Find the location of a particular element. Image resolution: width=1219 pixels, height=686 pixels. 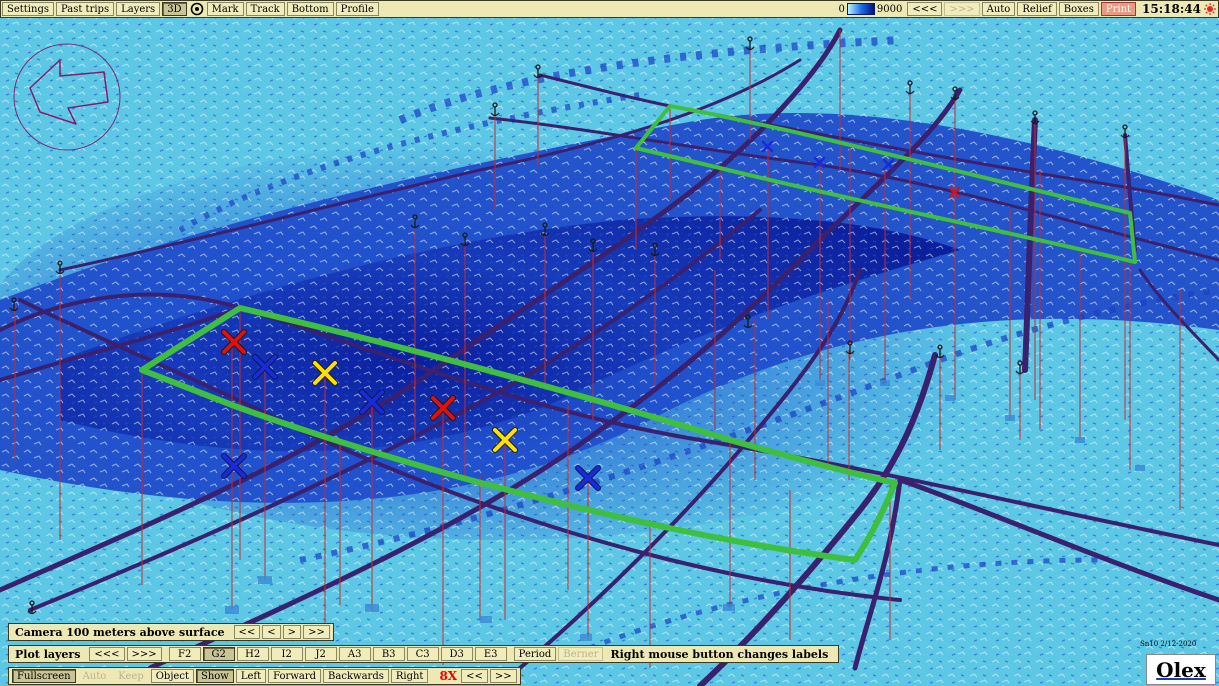

speed-label: 8X is located at coordinates (448, 676).